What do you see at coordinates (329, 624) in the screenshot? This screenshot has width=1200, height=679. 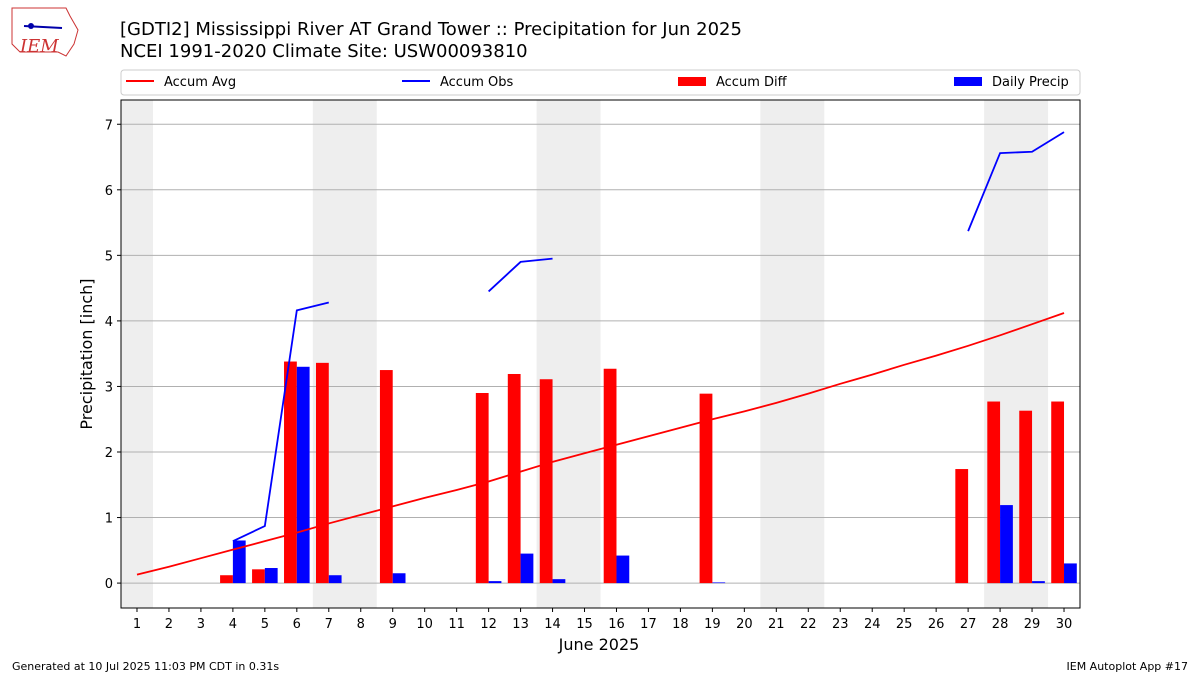 I see `x-tick-label: 7` at bounding box center [329, 624].